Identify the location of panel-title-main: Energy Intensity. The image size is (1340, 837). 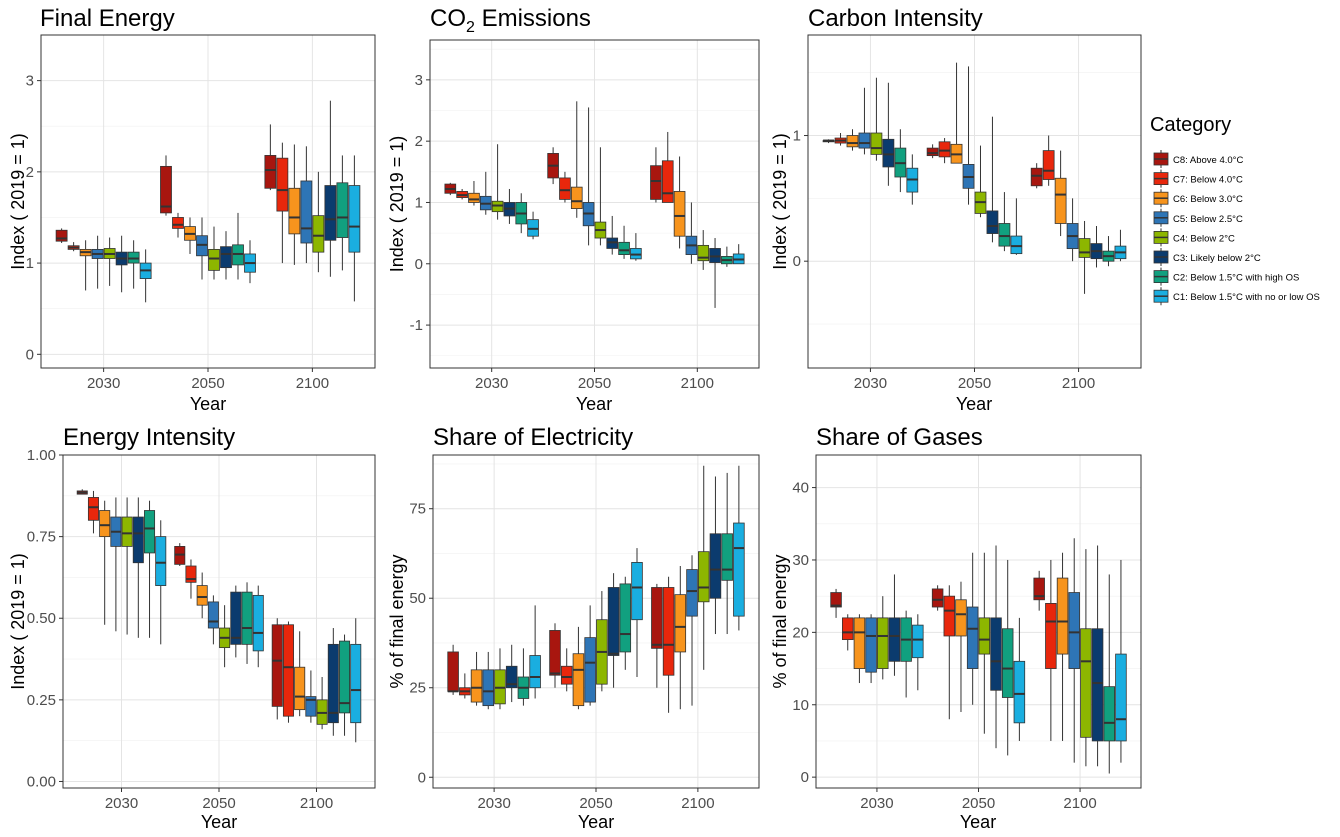
(149, 437).